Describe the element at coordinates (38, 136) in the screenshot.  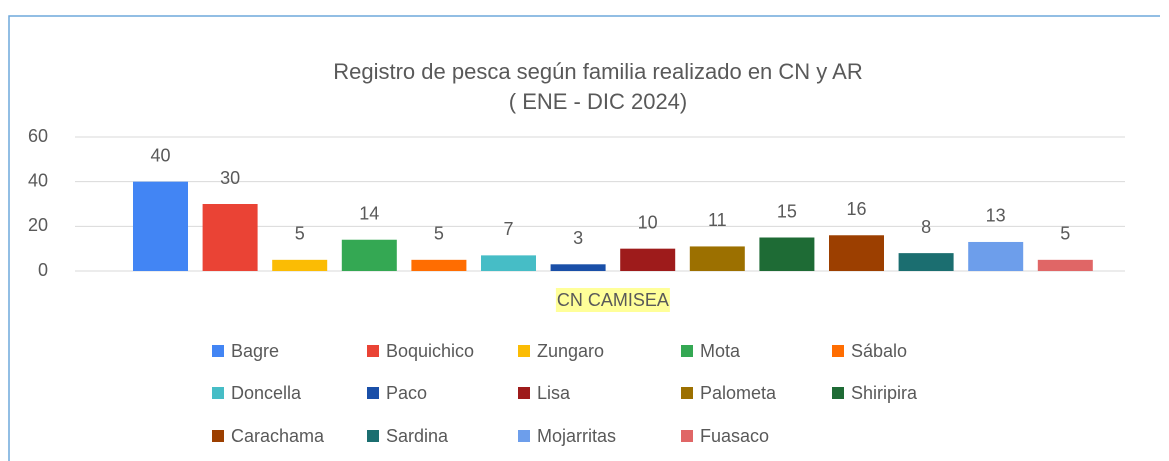
I see `y-tick-label: 60` at that location.